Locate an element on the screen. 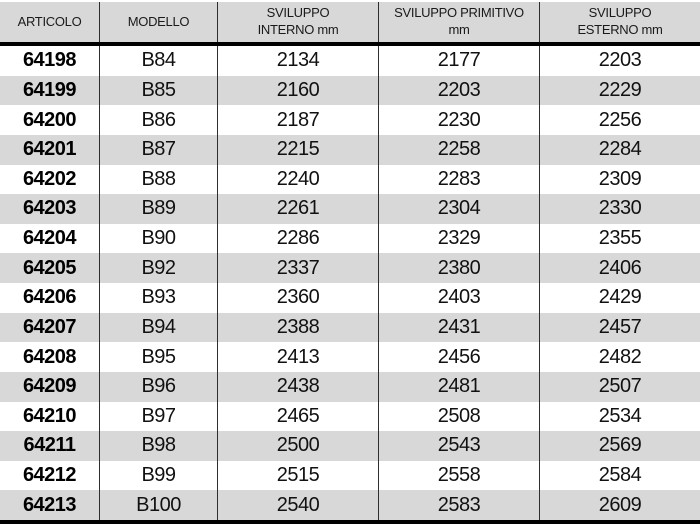 The width and height of the screenshot is (700, 525). cell-sviluppo-primitivo: 2329 is located at coordinates (459, 238).